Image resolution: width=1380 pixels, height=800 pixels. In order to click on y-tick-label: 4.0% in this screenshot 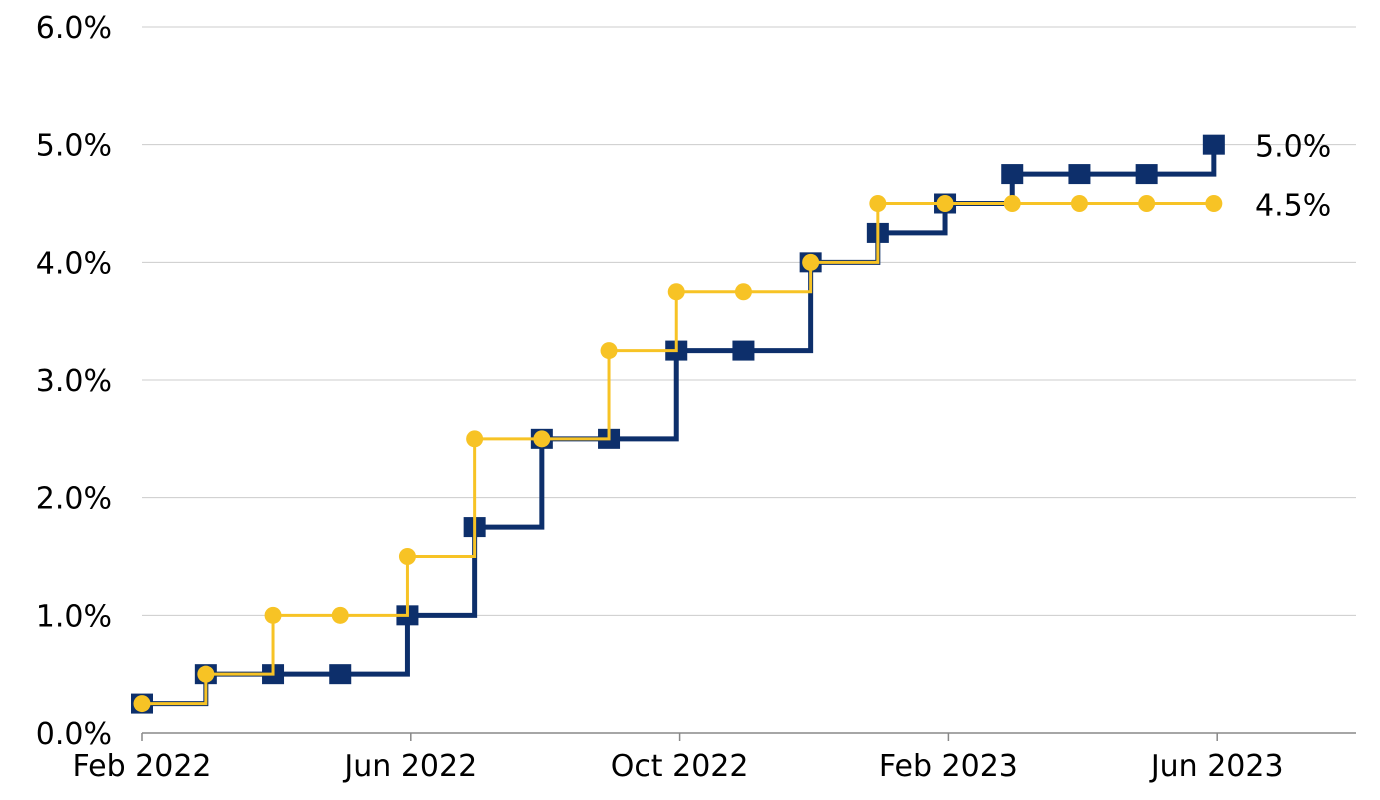, I will do `click(74, 263)`.